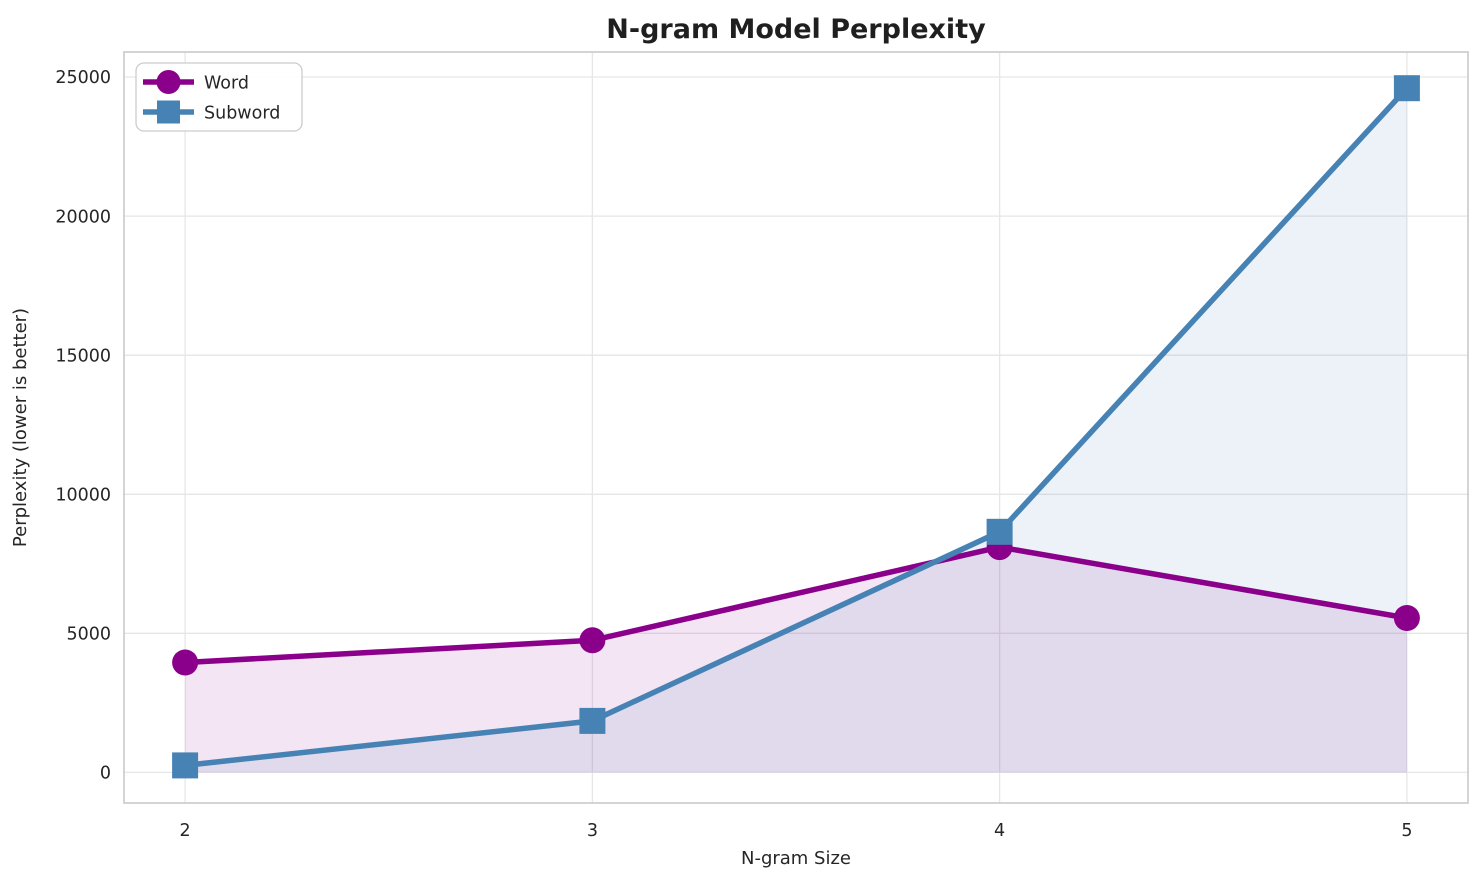  What do you see at coordinates (83, 78) in the screenshot?
I see `y-tick-label: 25000` at bounding box center [83, 78].